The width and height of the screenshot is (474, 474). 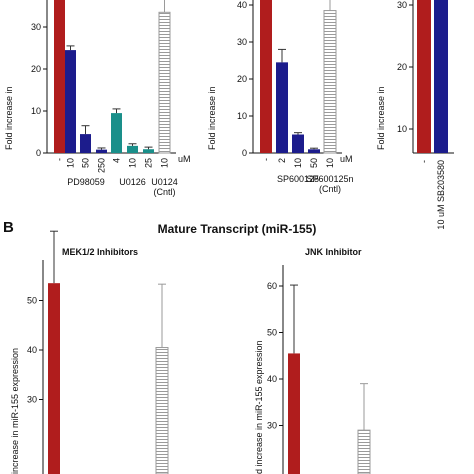 I want to click on x-tick-label: 25, so click(x=149, y=163).